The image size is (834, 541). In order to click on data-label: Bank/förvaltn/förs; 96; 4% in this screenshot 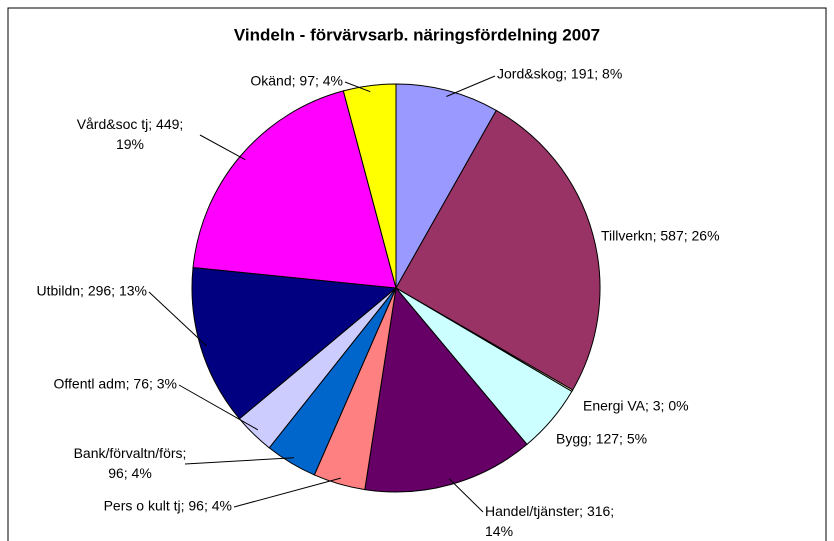, I will do `click(130, 463)`.